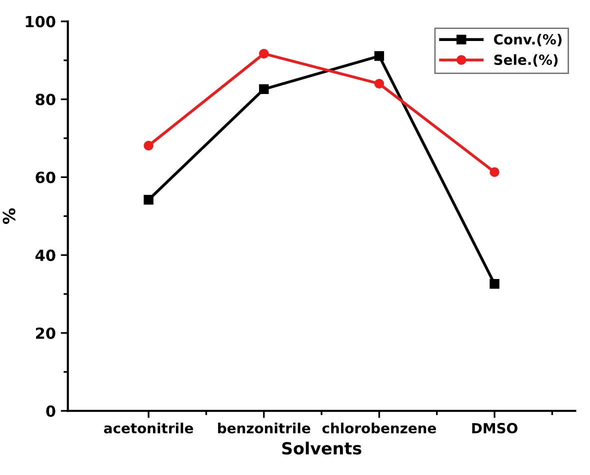 This screenshot has width=590, height=475. I want to click on y-tick-label: 100, so click(41, 22).